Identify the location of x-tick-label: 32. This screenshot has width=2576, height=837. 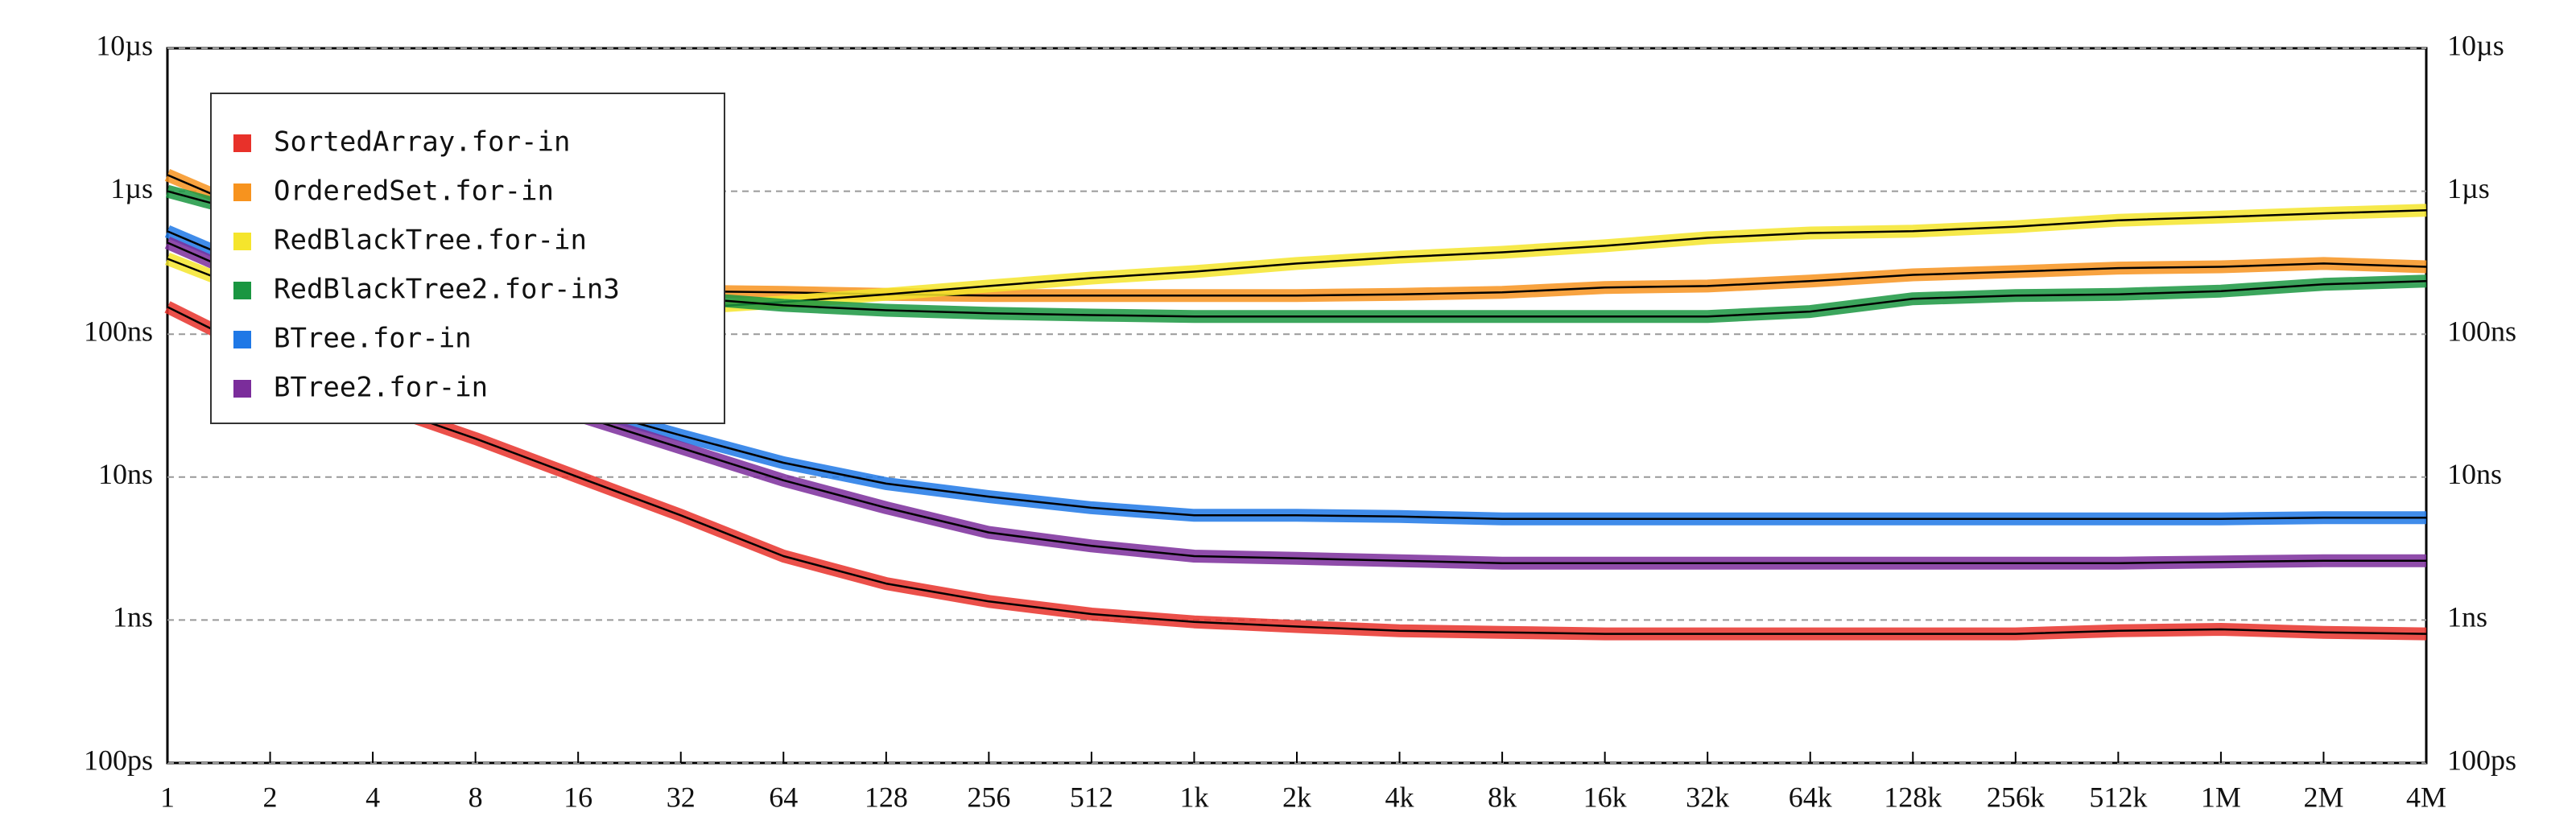
(681, 797).